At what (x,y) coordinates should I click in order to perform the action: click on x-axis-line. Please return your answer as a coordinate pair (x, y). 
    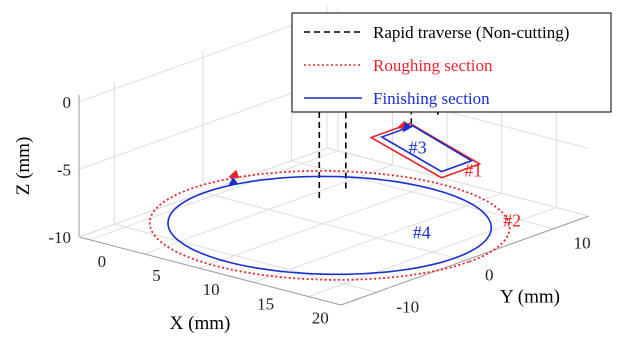
    Looking at the image, I should click on (210, 271).